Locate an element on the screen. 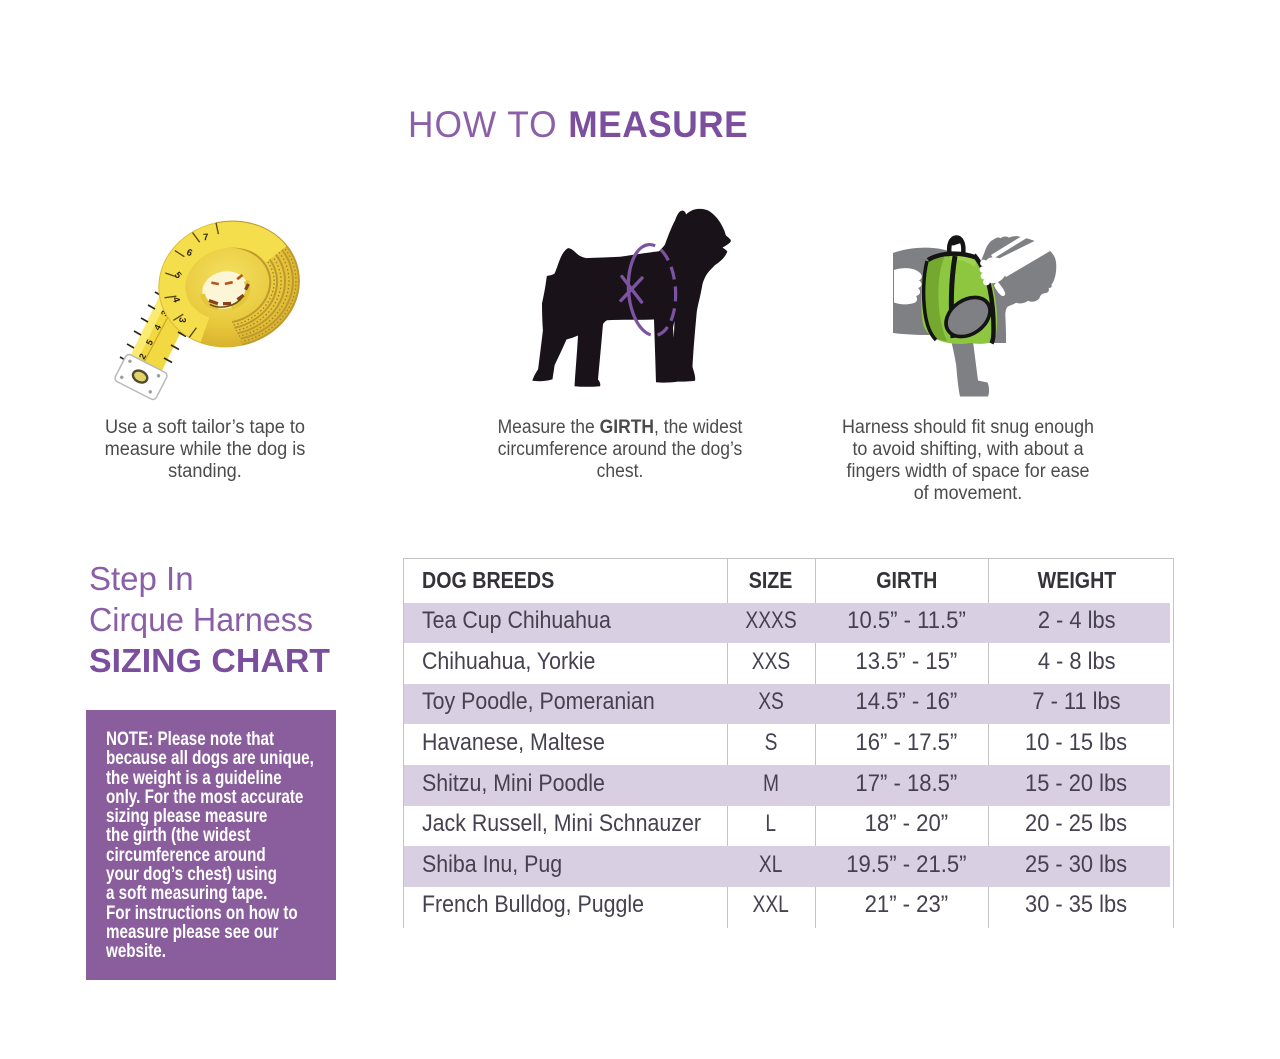 The image size is (1280, 1059). svg-text: 2 is located at coordinates (142, 356).